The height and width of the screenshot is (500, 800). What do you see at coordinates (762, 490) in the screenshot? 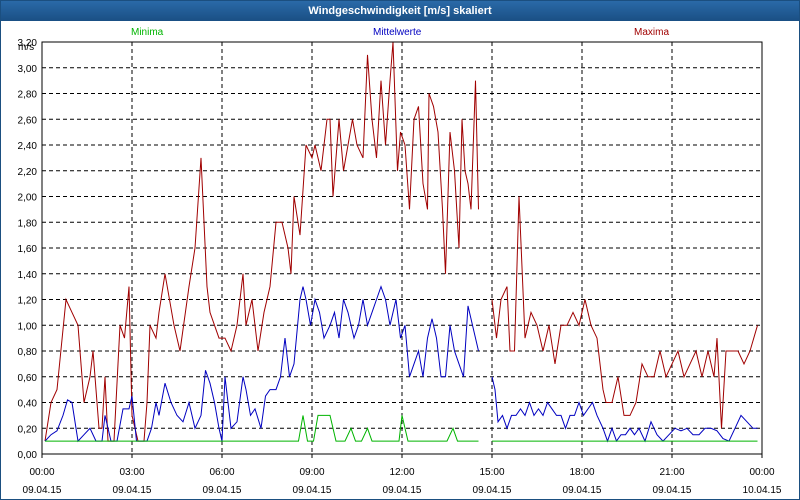
I see `x-tick-date: 10.04.15` at bounding box center [762, 490].